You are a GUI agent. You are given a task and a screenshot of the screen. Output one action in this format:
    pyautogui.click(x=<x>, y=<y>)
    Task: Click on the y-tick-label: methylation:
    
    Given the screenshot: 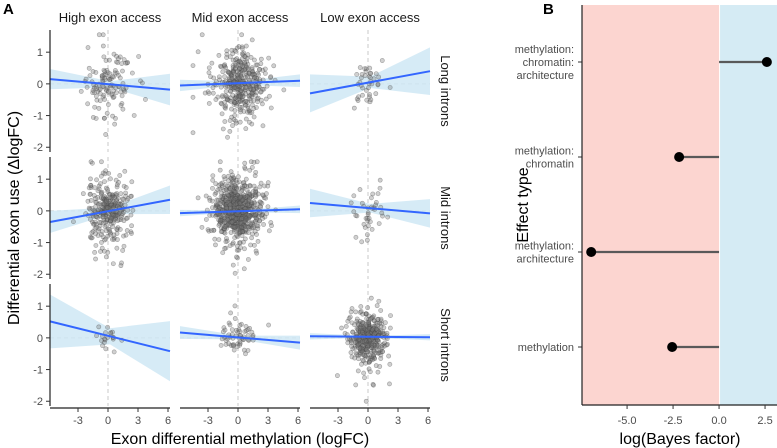 What is the action you would take?
    pyautogui.click(x=544, y=50)
    